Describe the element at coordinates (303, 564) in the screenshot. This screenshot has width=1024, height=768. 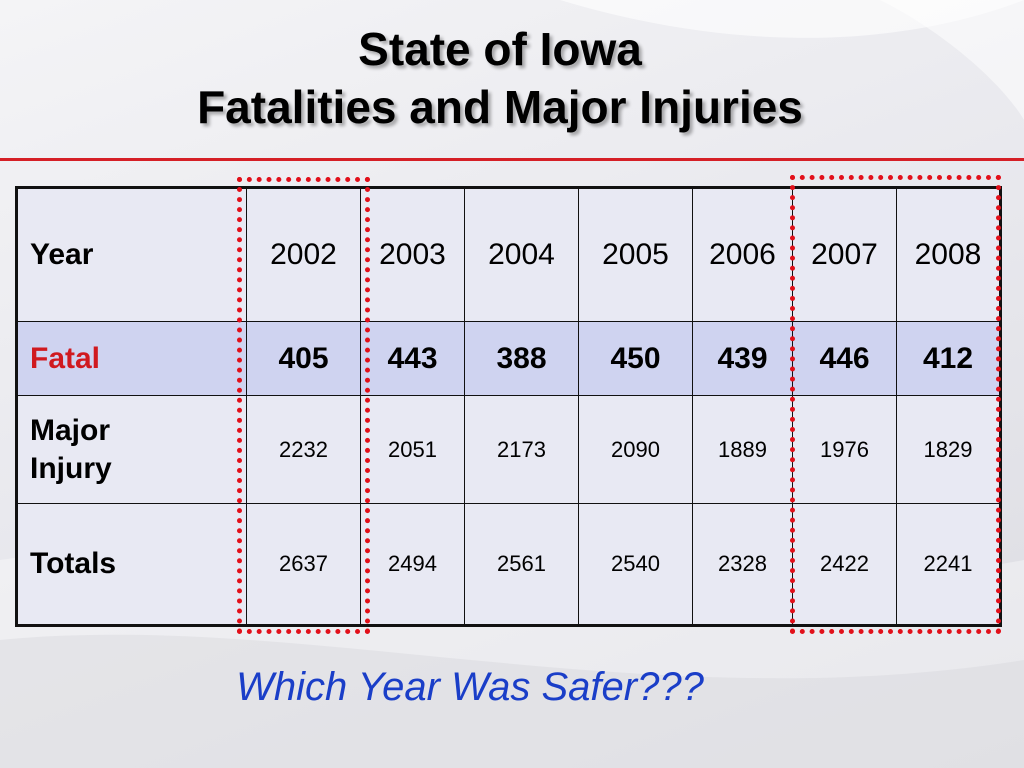
I see `totals-value: 2637` at that location.